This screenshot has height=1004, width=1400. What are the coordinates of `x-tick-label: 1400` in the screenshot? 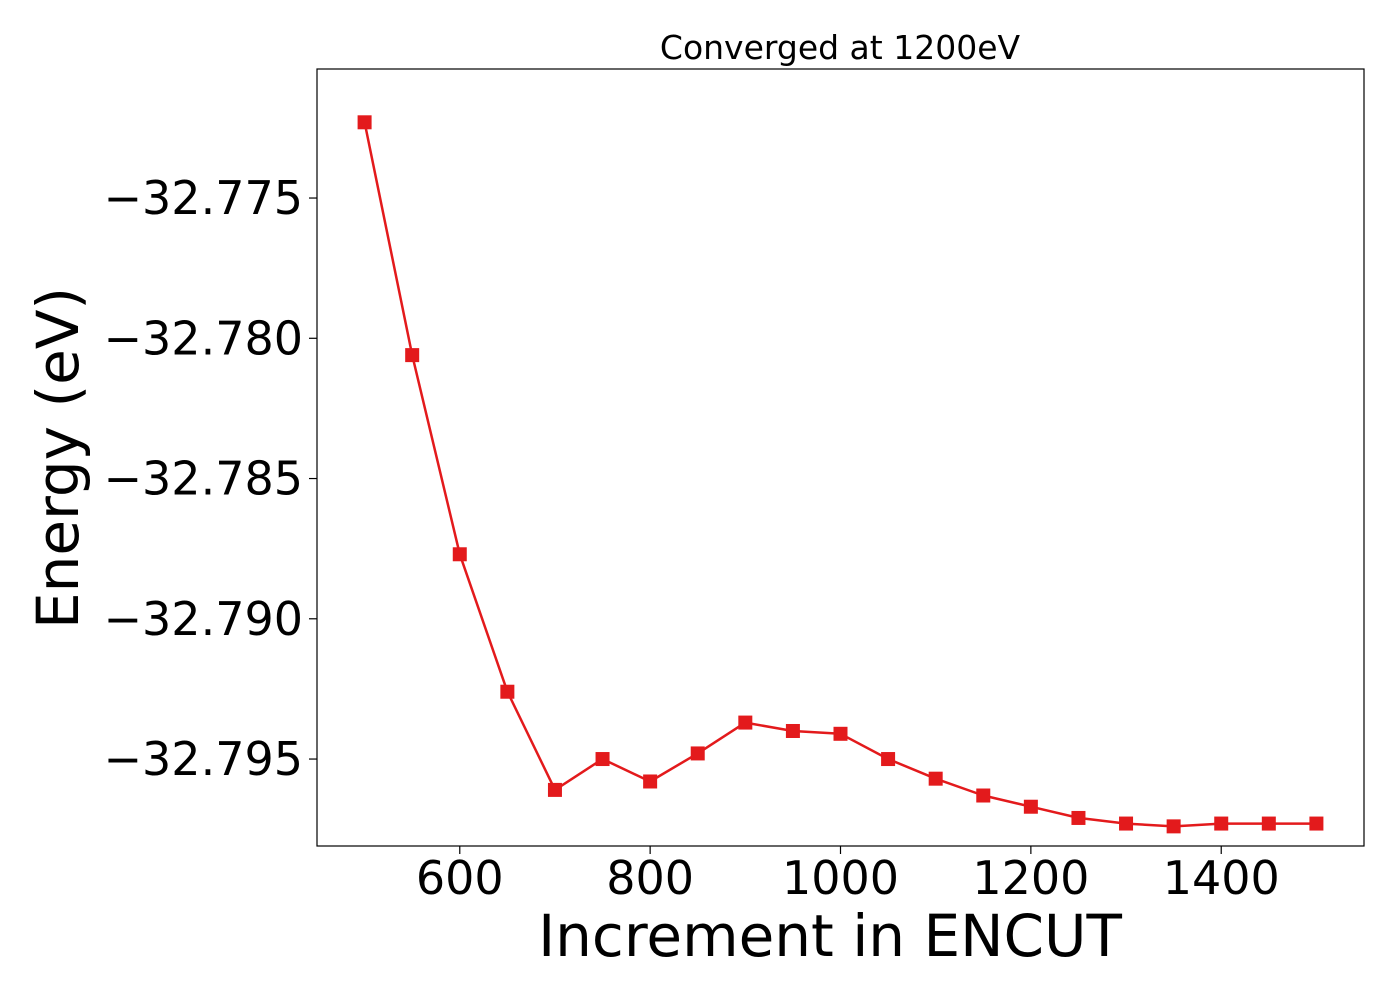 It's located at (1221, 878).